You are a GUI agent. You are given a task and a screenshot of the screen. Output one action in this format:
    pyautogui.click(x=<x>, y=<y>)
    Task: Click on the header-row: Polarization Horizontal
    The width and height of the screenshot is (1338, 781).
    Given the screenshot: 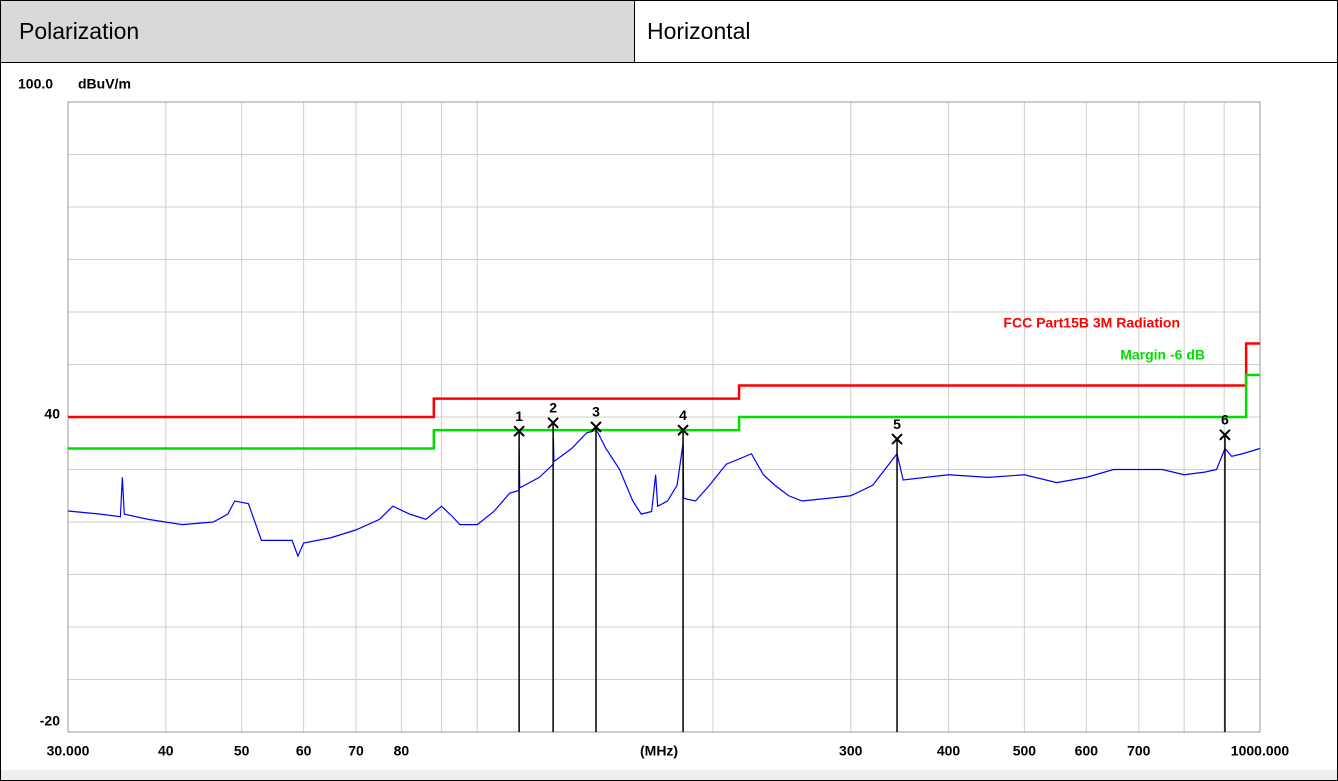 What is the action you would take?
    pyautogui.click(x=669, y=31)
    